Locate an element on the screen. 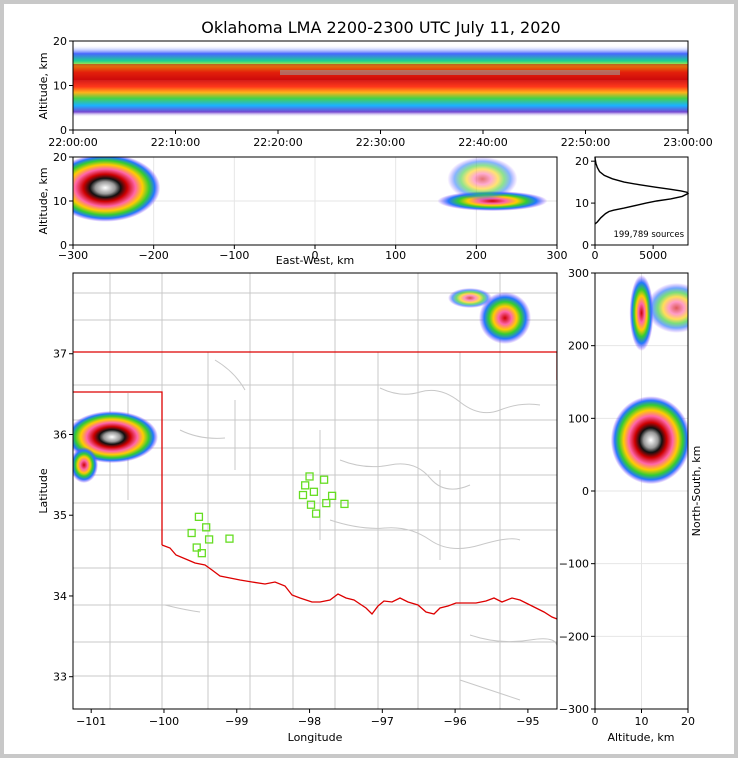 This screenshot has width=738, height=758. ns-west-storm-cell is located at coordinates (649, 440).